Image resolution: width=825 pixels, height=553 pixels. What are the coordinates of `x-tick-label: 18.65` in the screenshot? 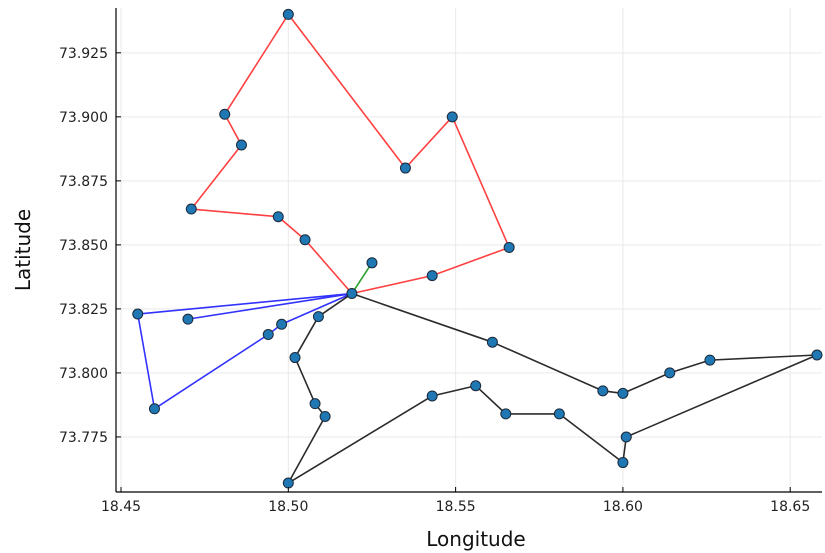 It's located at (790, 507).